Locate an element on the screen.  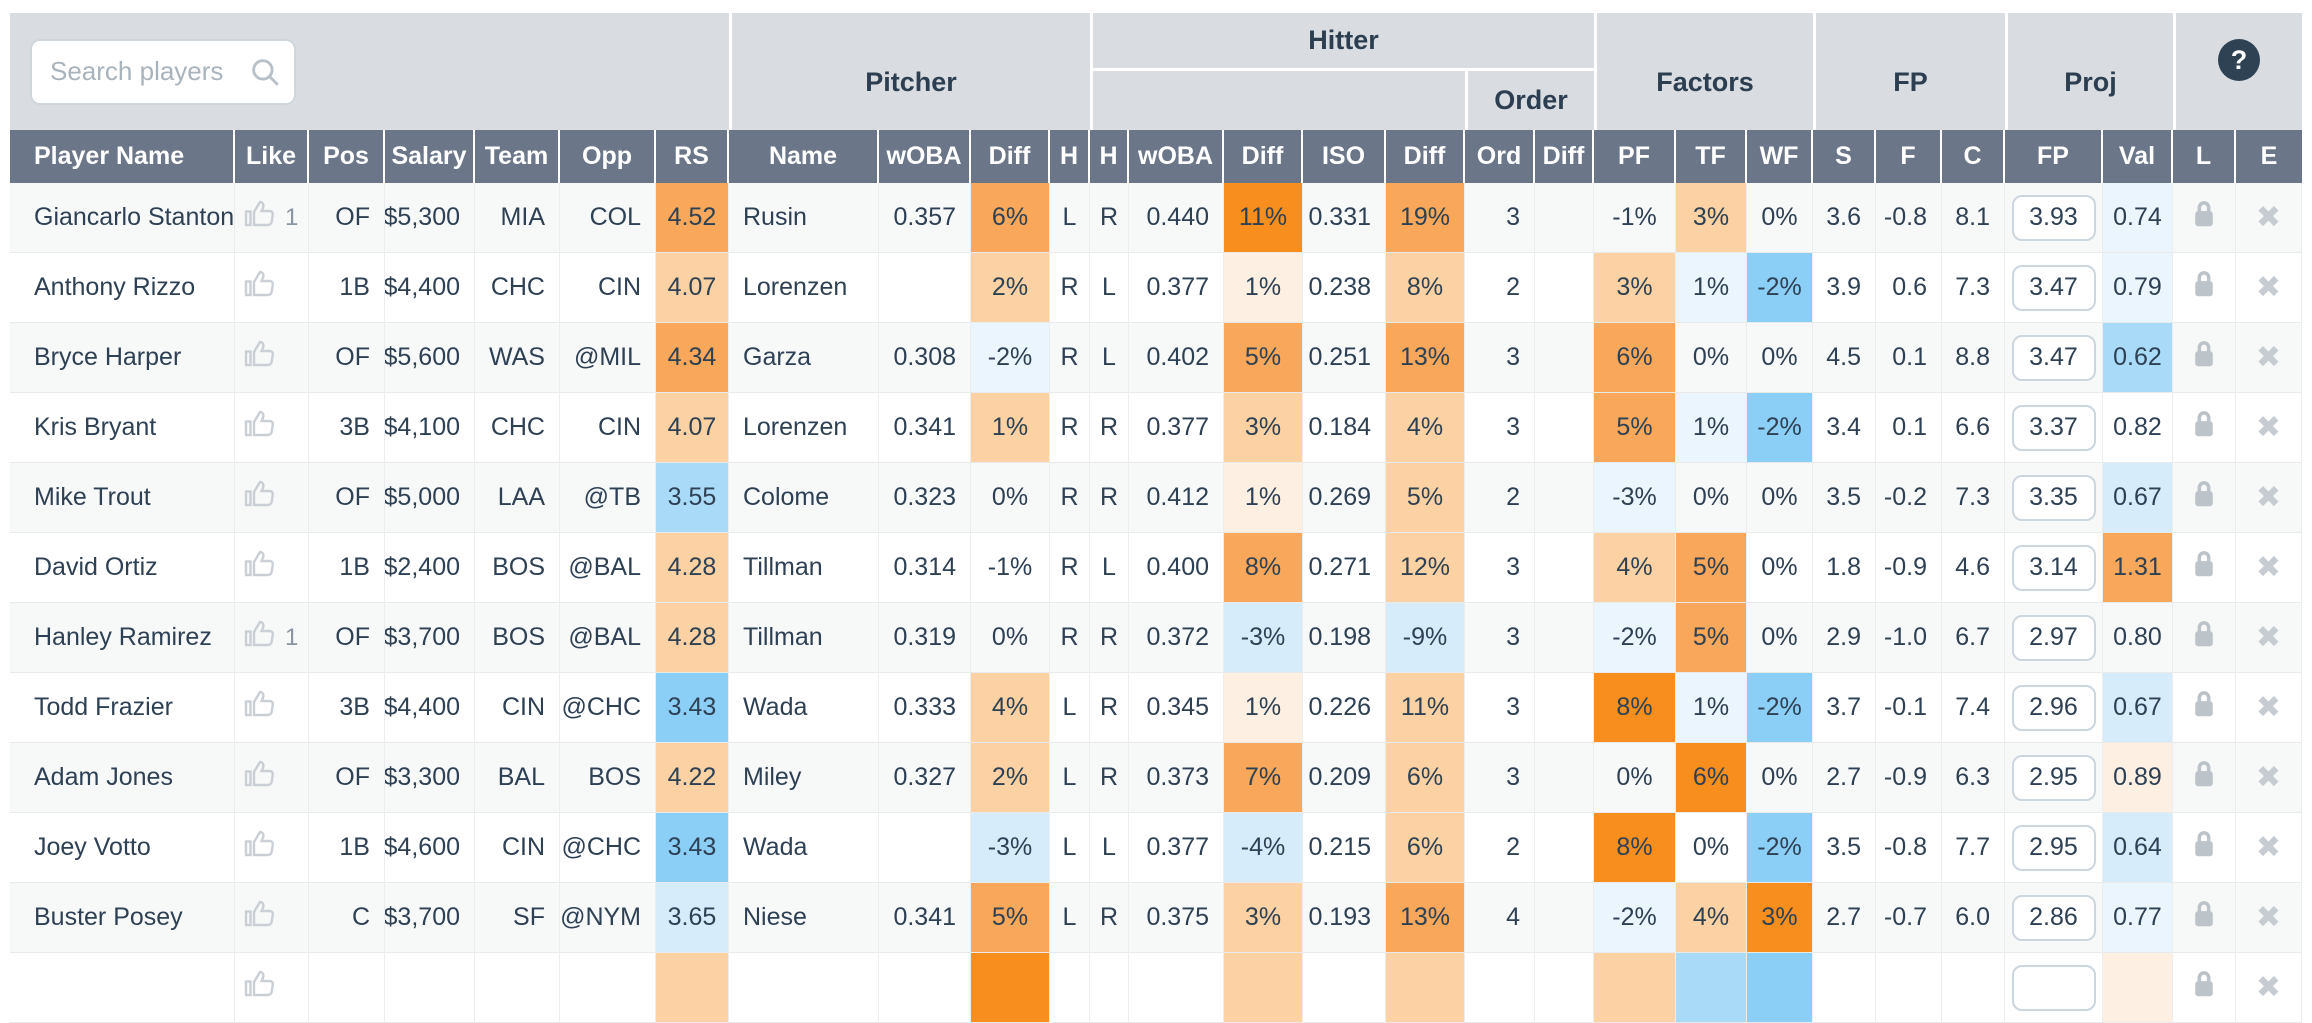
player-name-cell: Kris Bryant is located at coordinates (122, 428).